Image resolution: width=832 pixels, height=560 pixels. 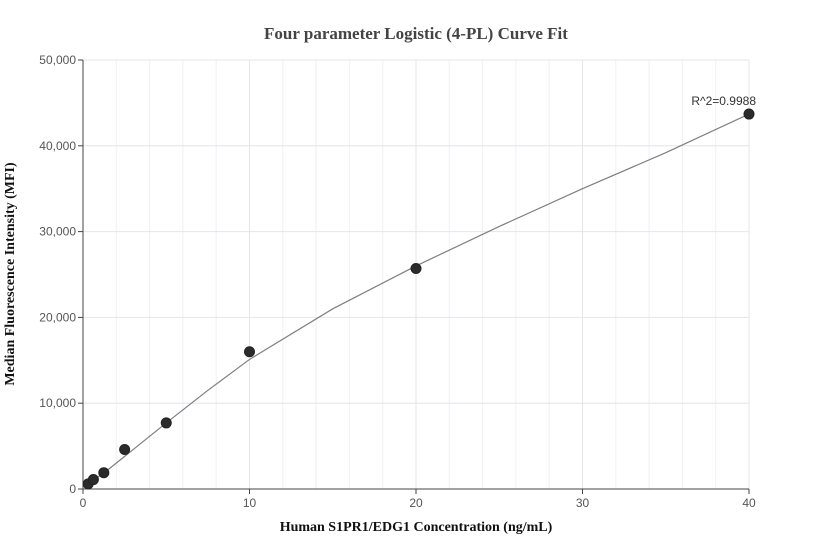 What do you see at coordinates (72, 489) in the screenshot?
I see `y-tick-label: 0` at bounding box center [72, 489].